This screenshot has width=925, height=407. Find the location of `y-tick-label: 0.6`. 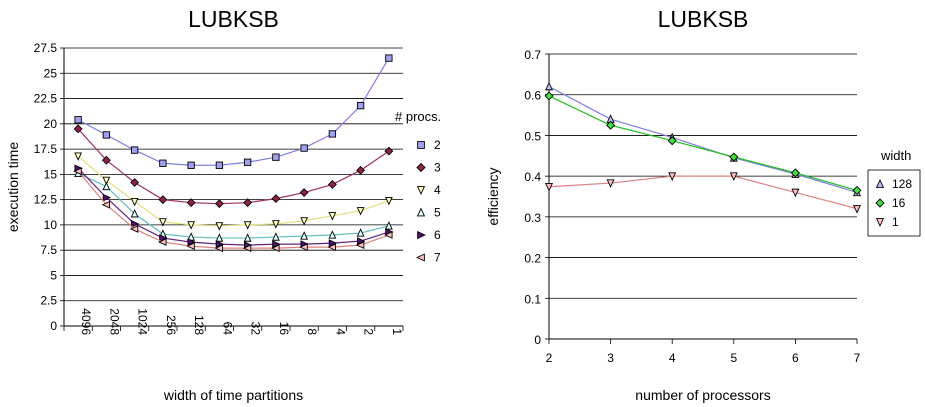

y-tick-label: 0.6 is located at coordinates (532, 96).